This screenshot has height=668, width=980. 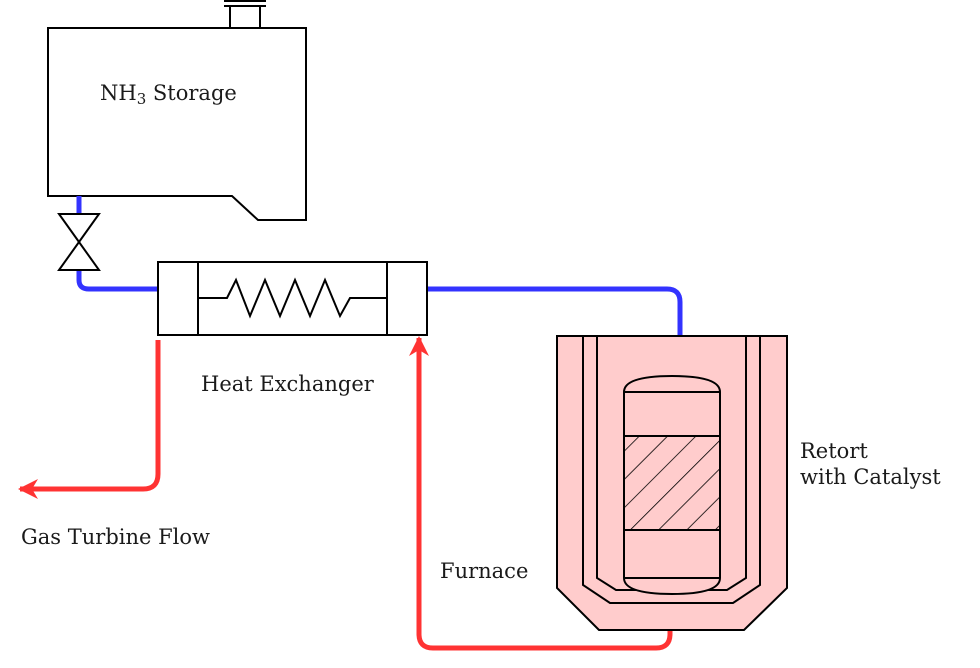 What do you see at coordinates (116, 537) in the screenshot?
I see `gas-turbine-flow-label: Gas Turbine Flow` at bounding box center [116, 537].